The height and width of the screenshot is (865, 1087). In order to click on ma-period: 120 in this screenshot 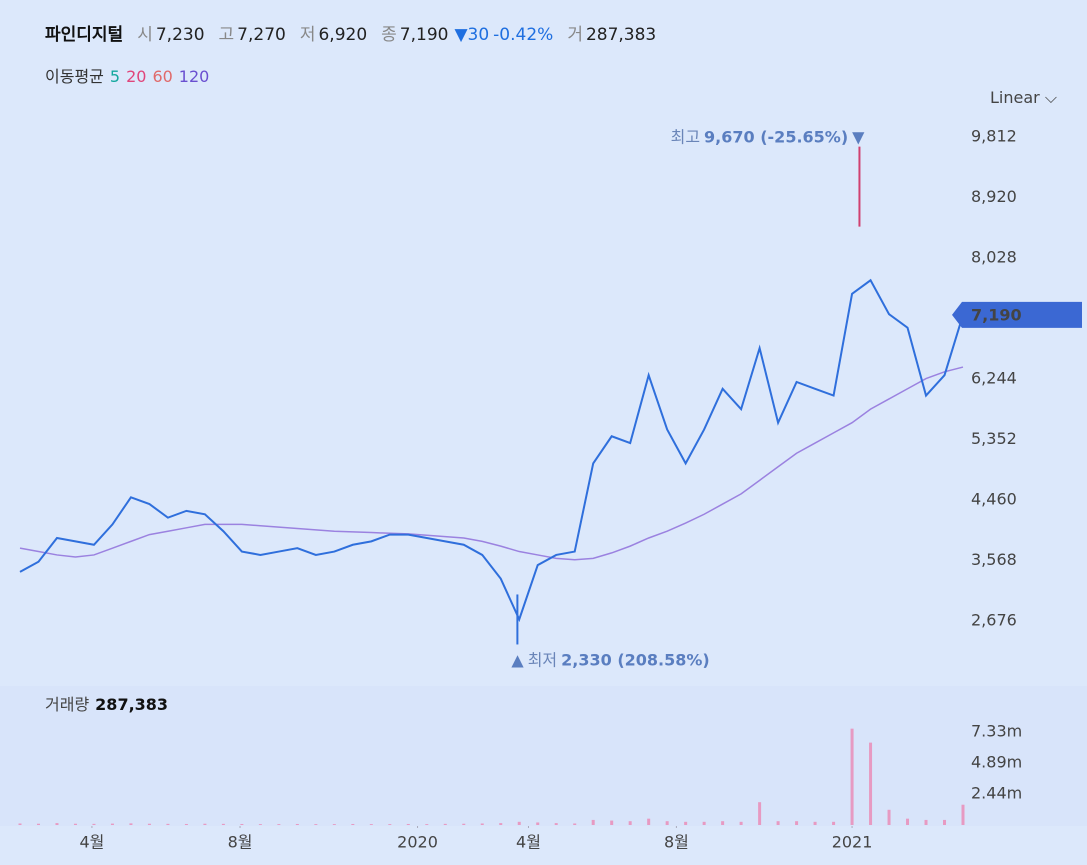, I will do `click(194, 76)`.